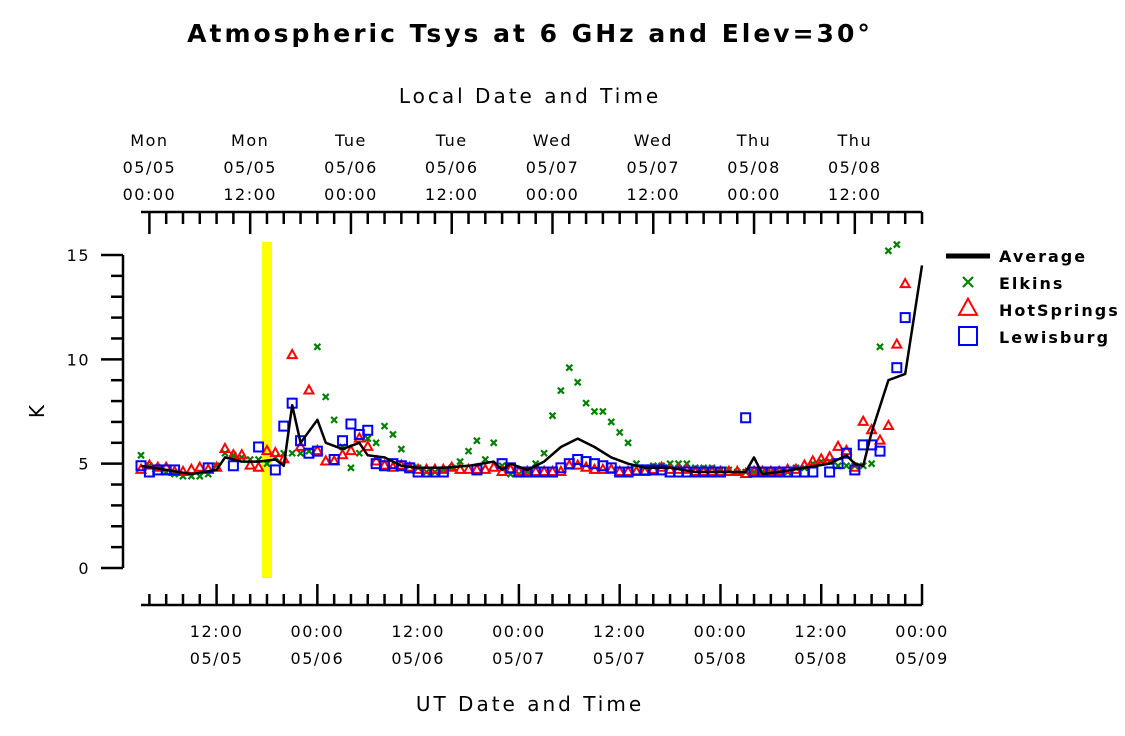 This screenshot has height=736, width=1125. I want to click on legend-swatch-x, so click(968, 282).